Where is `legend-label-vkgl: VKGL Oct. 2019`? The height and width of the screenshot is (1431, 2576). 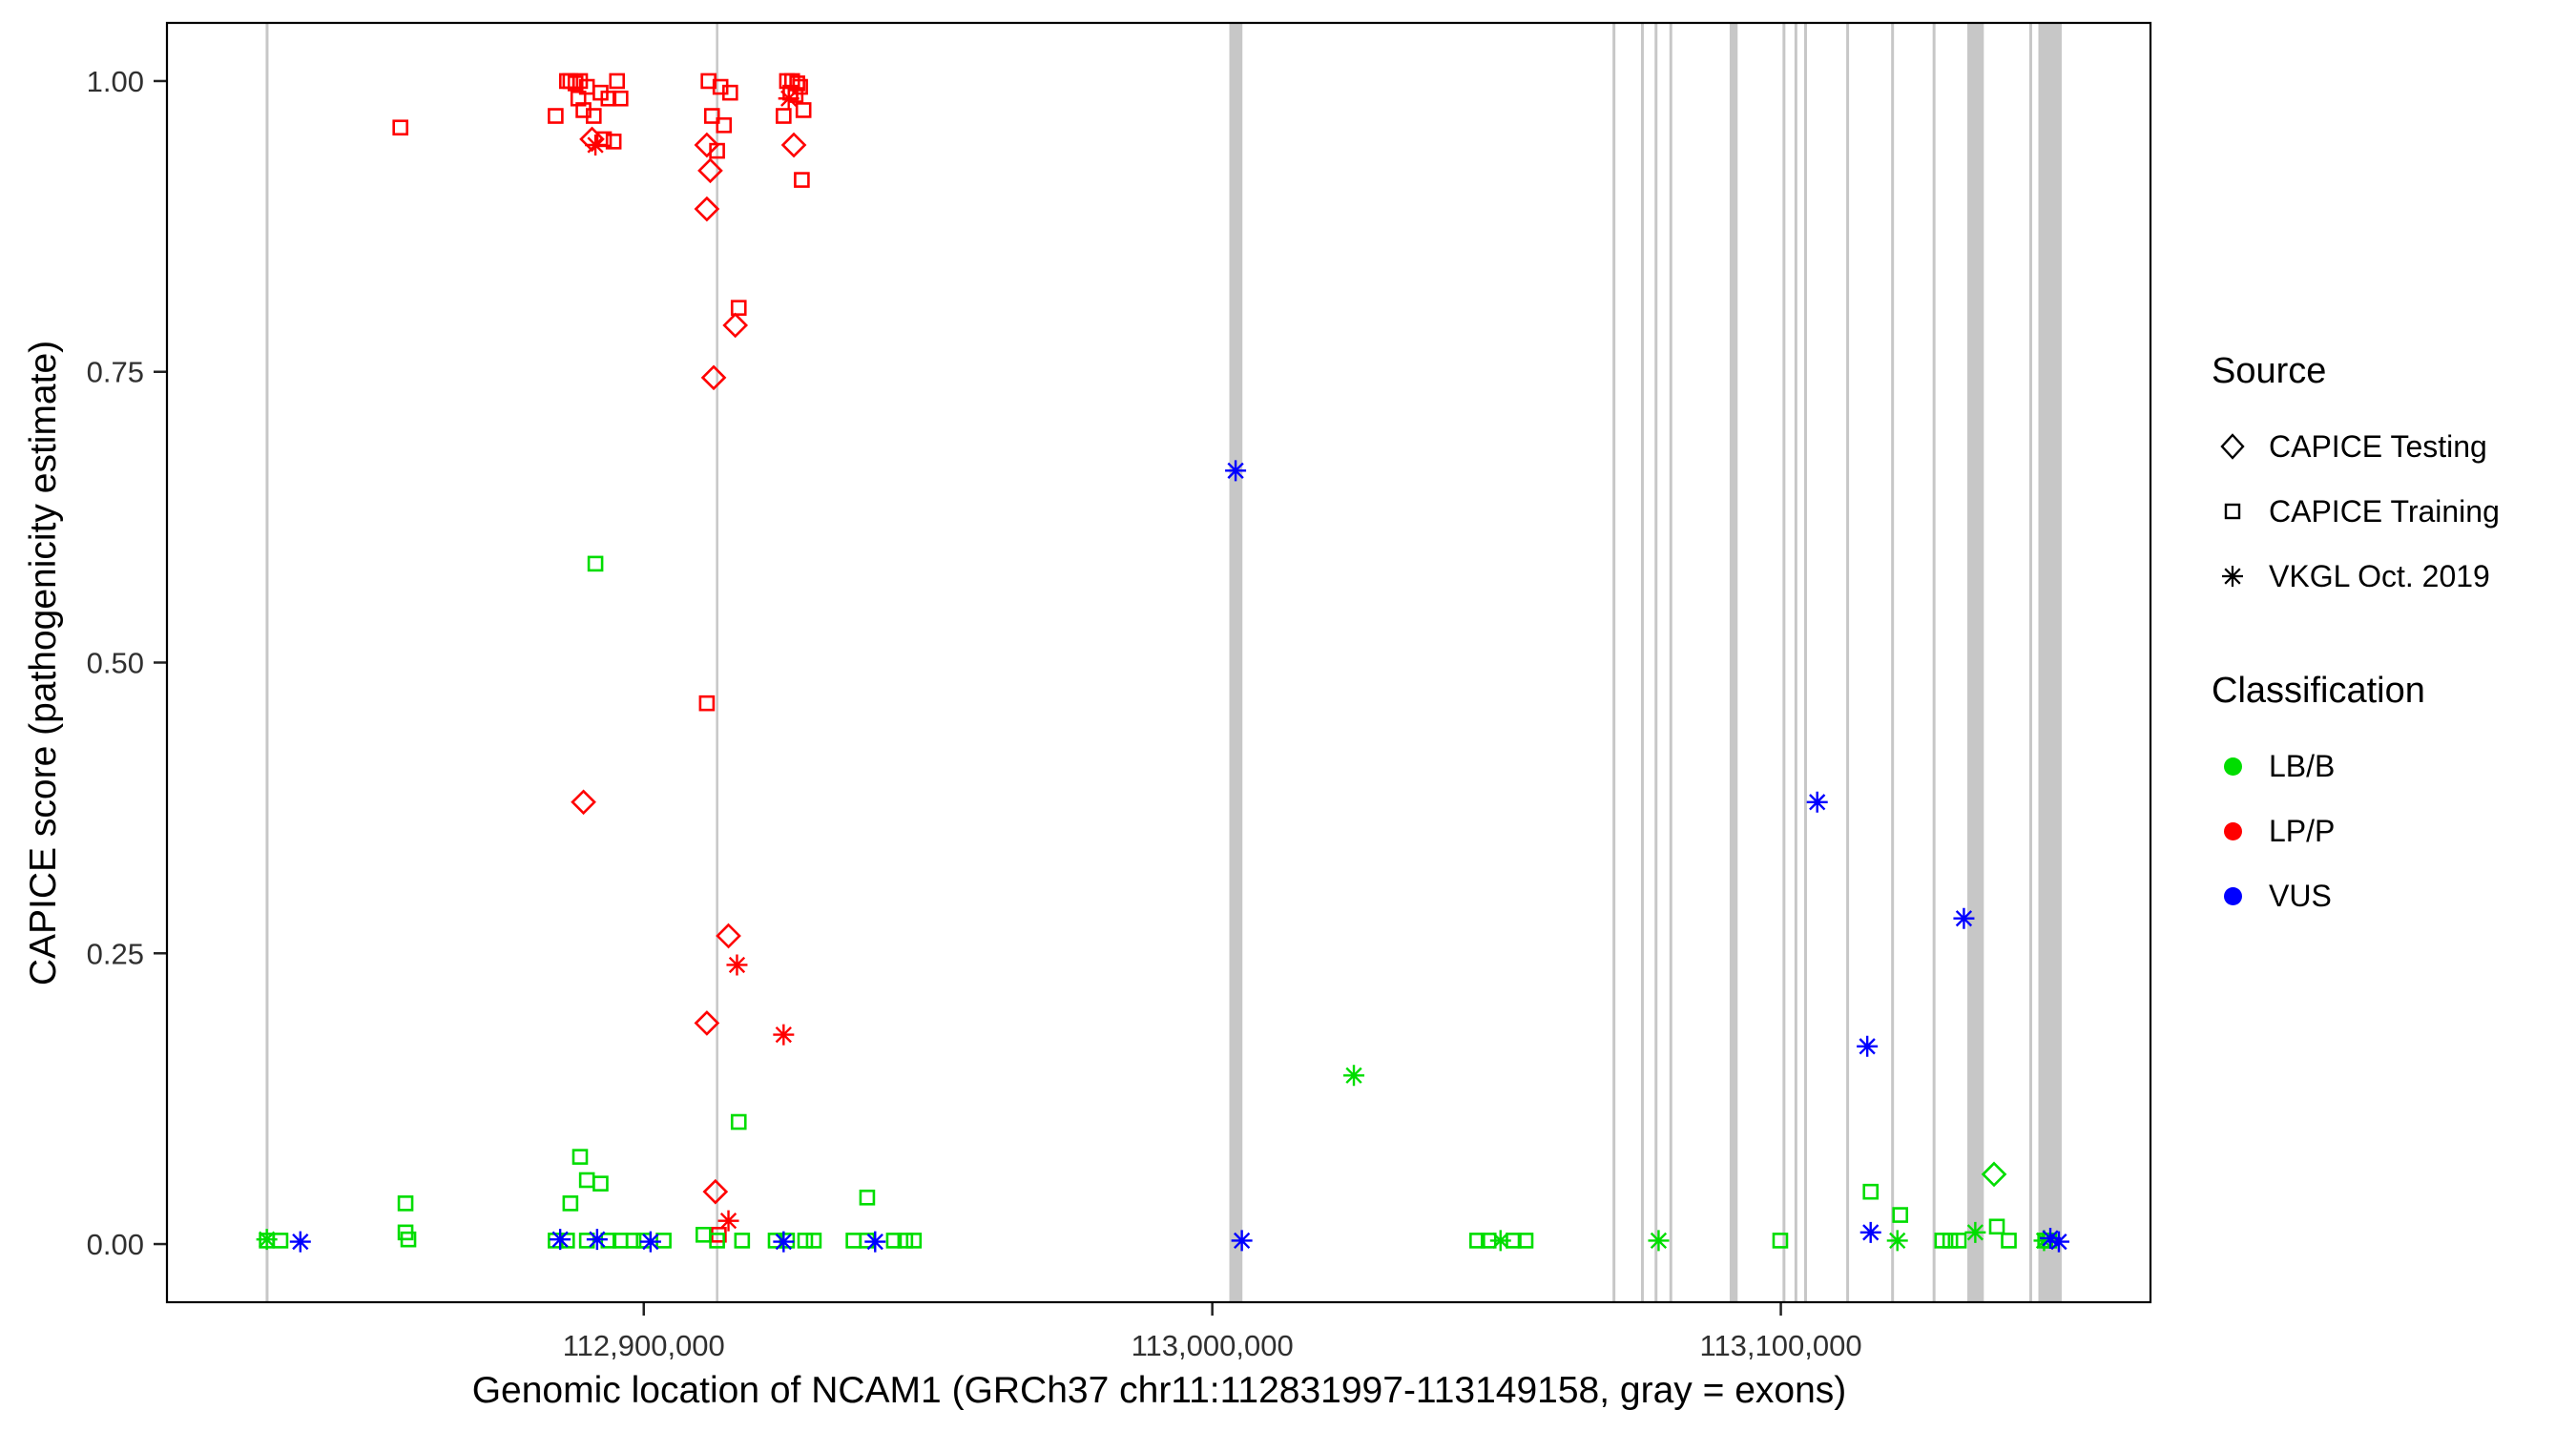 legend-label-vkgl: VKGL Oct. 2019 is located at coordinates (2379, 575).